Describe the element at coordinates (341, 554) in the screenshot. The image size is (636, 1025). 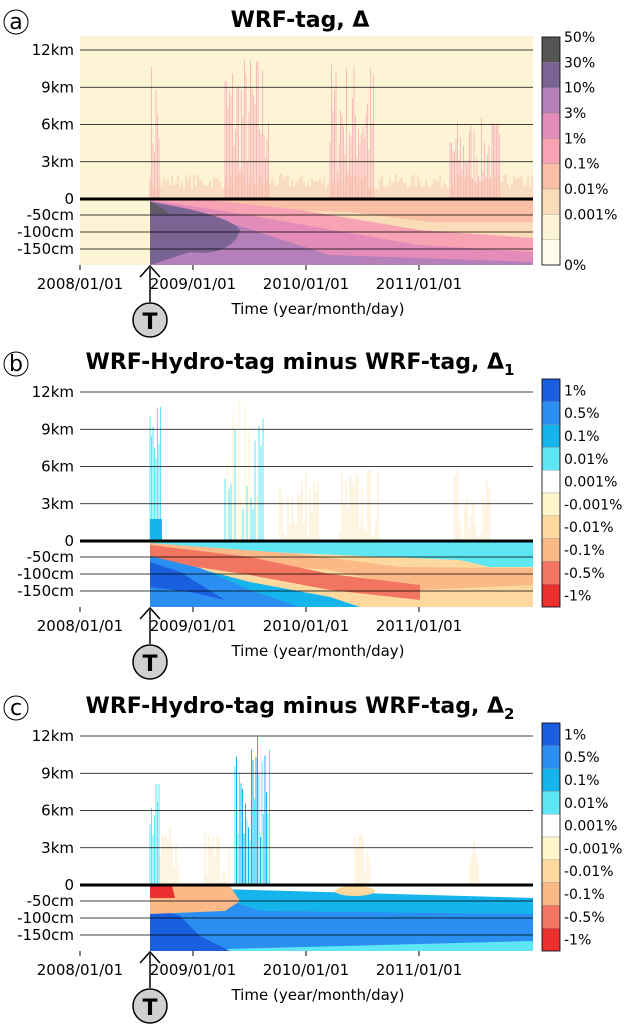
I see `soil-diff-pos001` at that location.